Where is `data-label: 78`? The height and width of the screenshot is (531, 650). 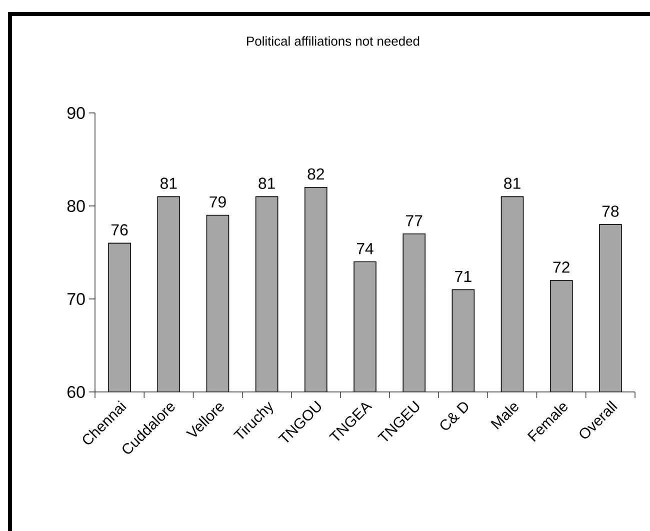
data-label: 78 is located at coordinates (610, 211).